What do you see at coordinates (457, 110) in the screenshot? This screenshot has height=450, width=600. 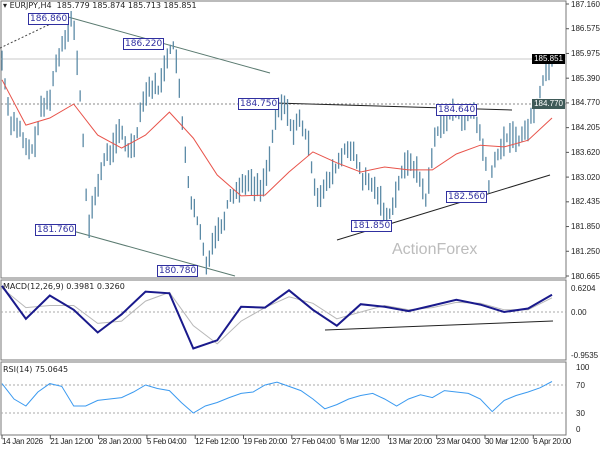 I see `swing-label: 184.640` at bounding box center [457, 110].